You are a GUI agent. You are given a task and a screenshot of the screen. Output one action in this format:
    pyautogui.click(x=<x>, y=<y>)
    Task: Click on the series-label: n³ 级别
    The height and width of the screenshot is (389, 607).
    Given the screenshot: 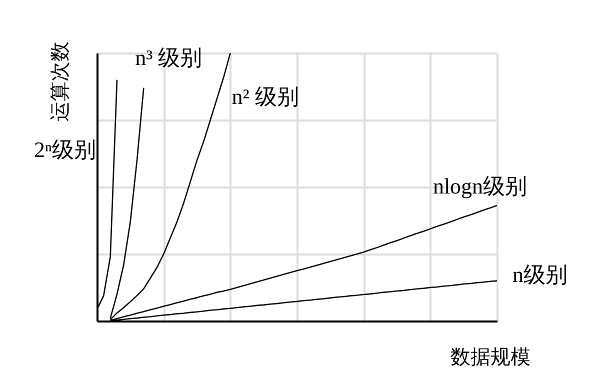 What is the action you would take?
    pyautogui.click(x=168, y=57)
    